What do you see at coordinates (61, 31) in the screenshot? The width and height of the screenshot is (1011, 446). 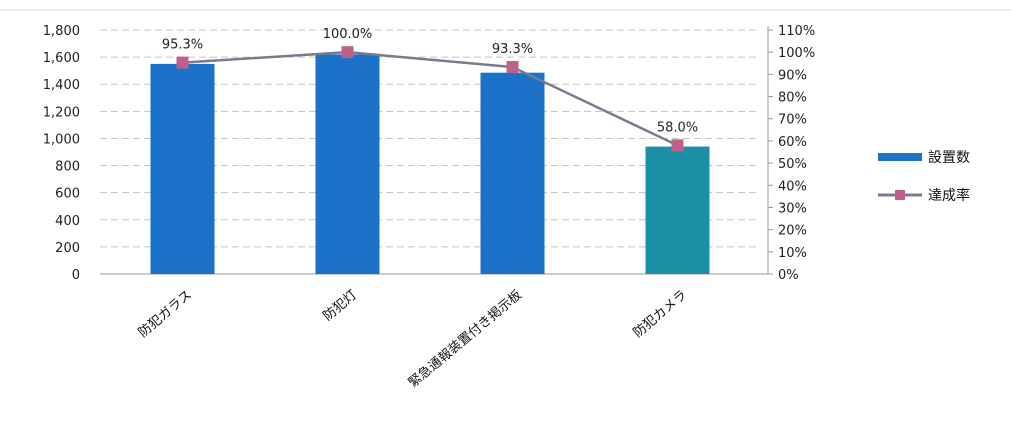 I see `y-tick-label: 1,800` at bounding box center [61, 31].